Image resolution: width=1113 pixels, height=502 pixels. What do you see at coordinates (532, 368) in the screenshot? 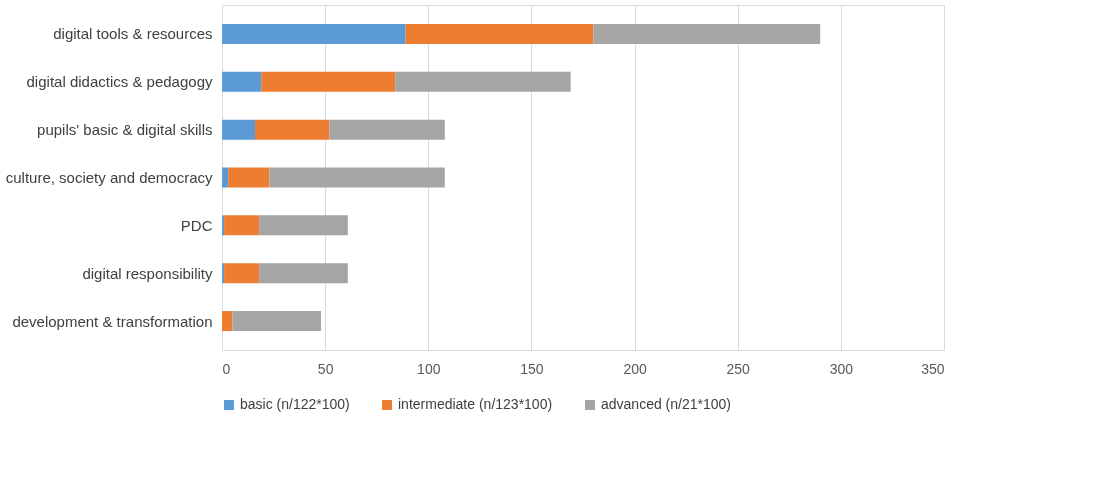
I see `x-tick-label: 150` at bounding box center [532, 368].